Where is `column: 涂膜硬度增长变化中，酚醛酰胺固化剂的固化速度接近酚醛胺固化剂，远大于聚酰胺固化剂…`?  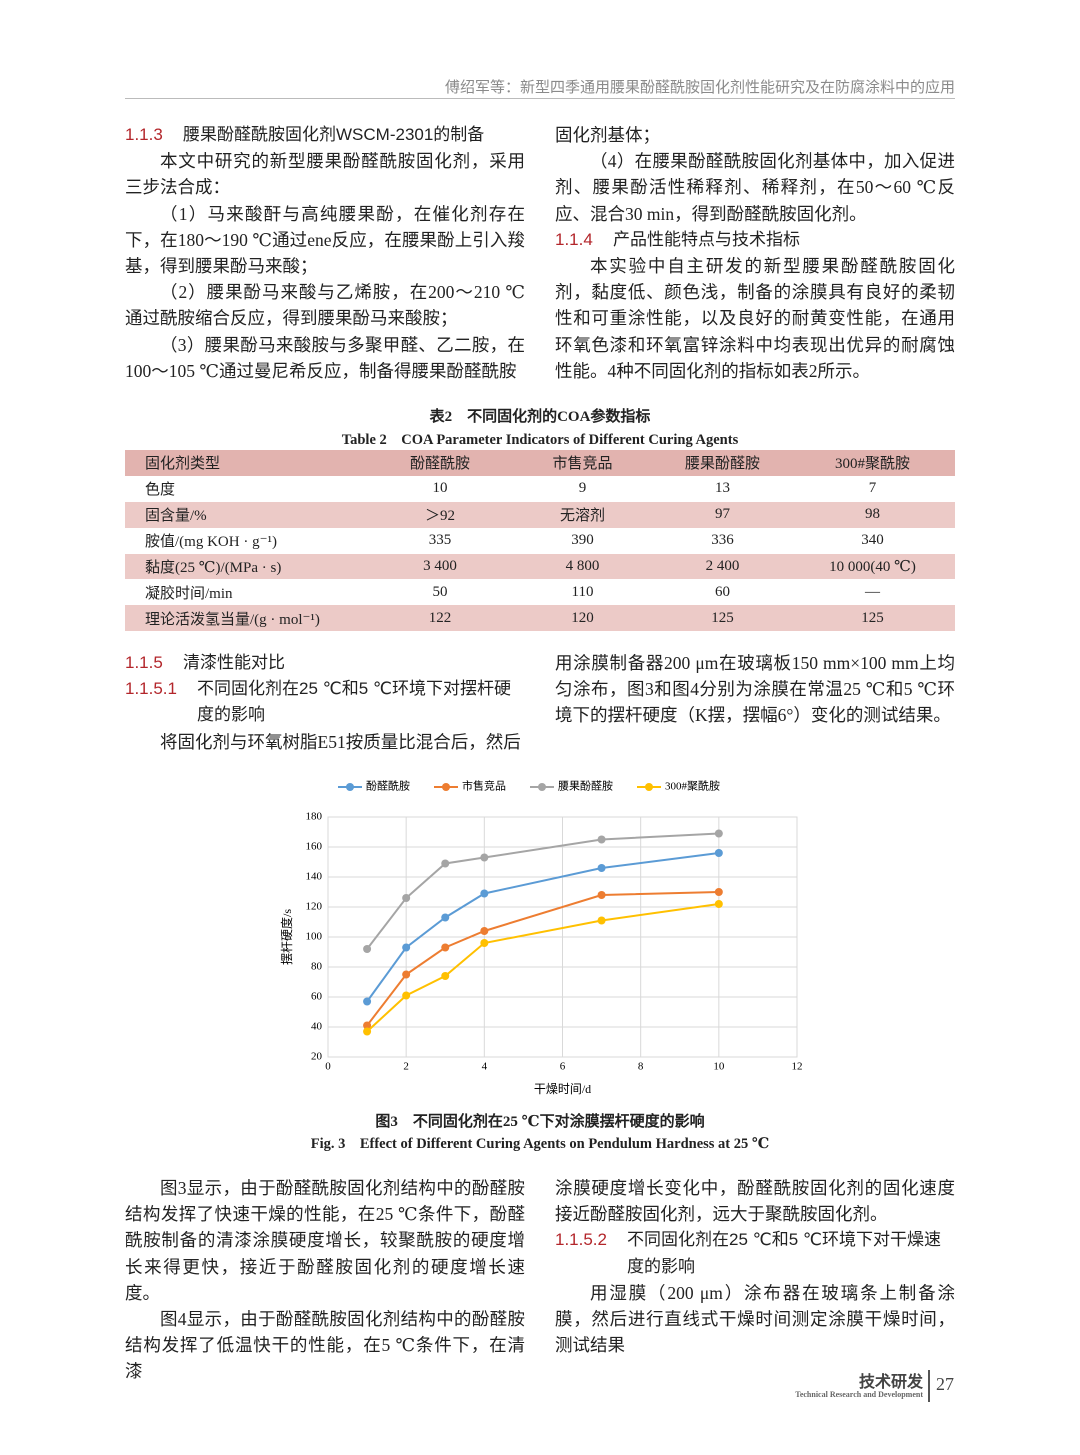
column: 涂膜硬度增长变化中，酚醛酰胺固化剂的固化速度接近酚醛胺固化剂，远大于聚酰胺固化剂… is located at coordinates (755, 1266).